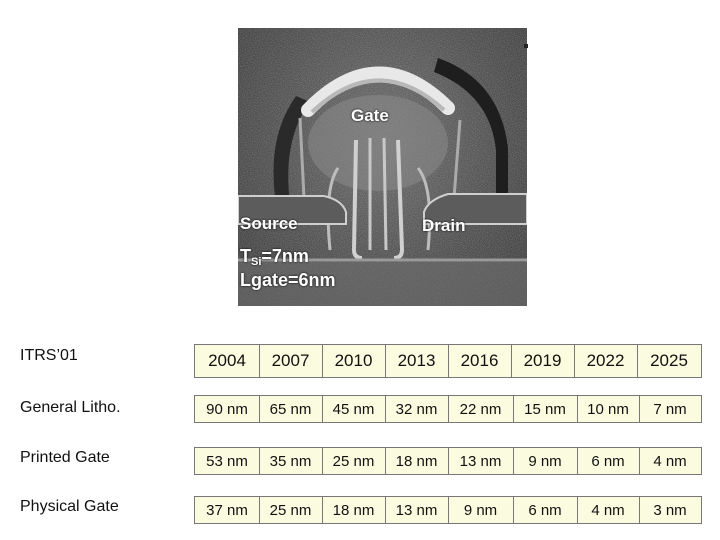 This screenshot has width=720, height=540. I want to click on row-label-printed-gate: Printed Gate, so click(65, 457).